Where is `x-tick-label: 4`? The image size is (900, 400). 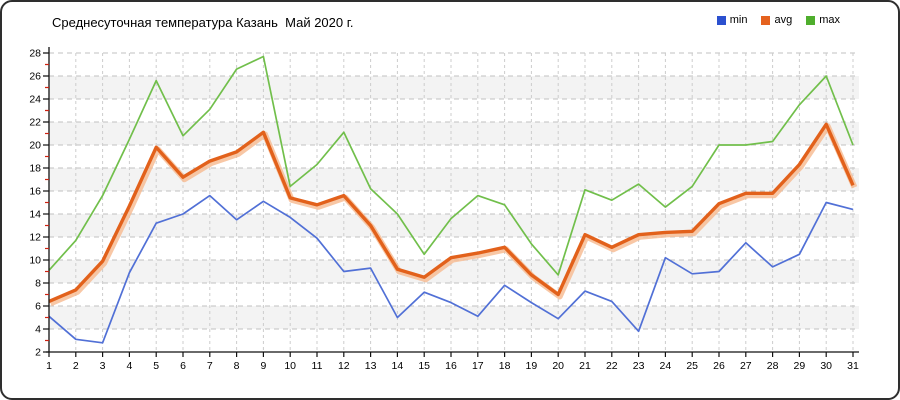 x-tick-label: 4 is located at coordinates (129, 366).